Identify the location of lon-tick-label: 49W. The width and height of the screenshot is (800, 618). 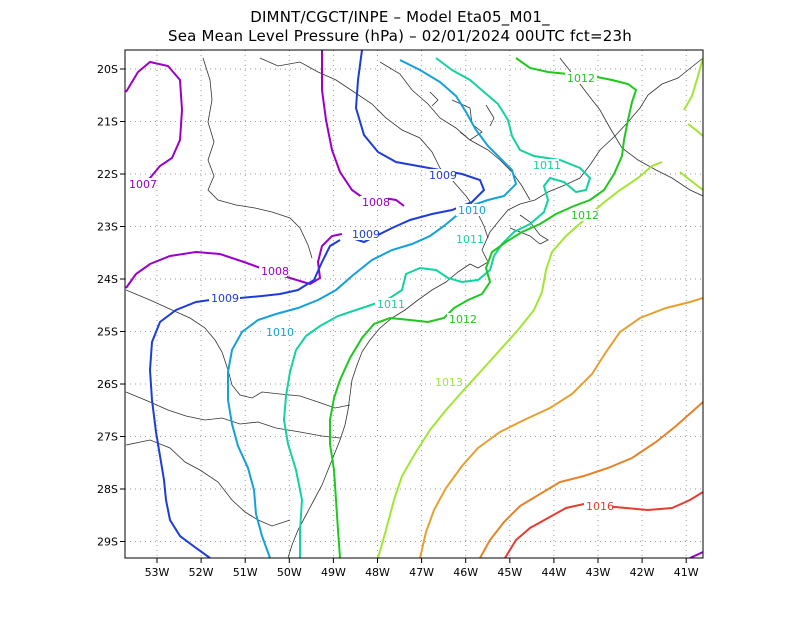
(333, 572).